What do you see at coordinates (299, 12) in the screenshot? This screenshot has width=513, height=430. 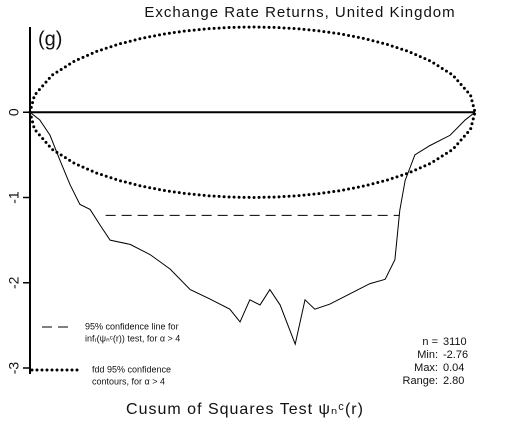 I see `chart-title: Exchange Rate Returns, United Kingdom` at bounding box center [299, 12].